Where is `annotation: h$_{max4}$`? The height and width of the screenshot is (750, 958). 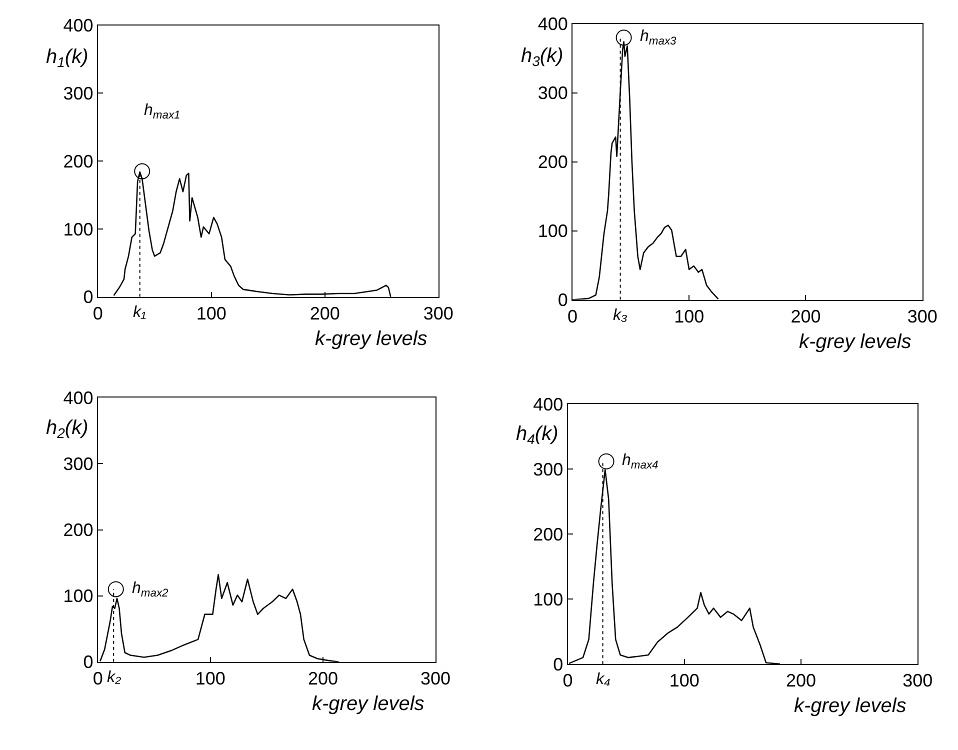 annotation: h$_{max4}$ is located at coordinates (640, 462).